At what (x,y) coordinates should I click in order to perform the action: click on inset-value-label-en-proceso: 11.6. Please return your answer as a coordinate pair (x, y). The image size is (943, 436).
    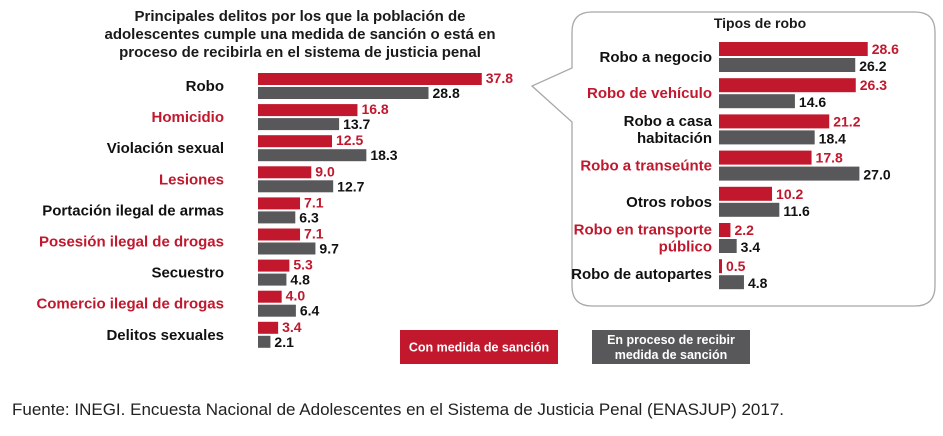
    Looking at the image, I should click on (796, 211).